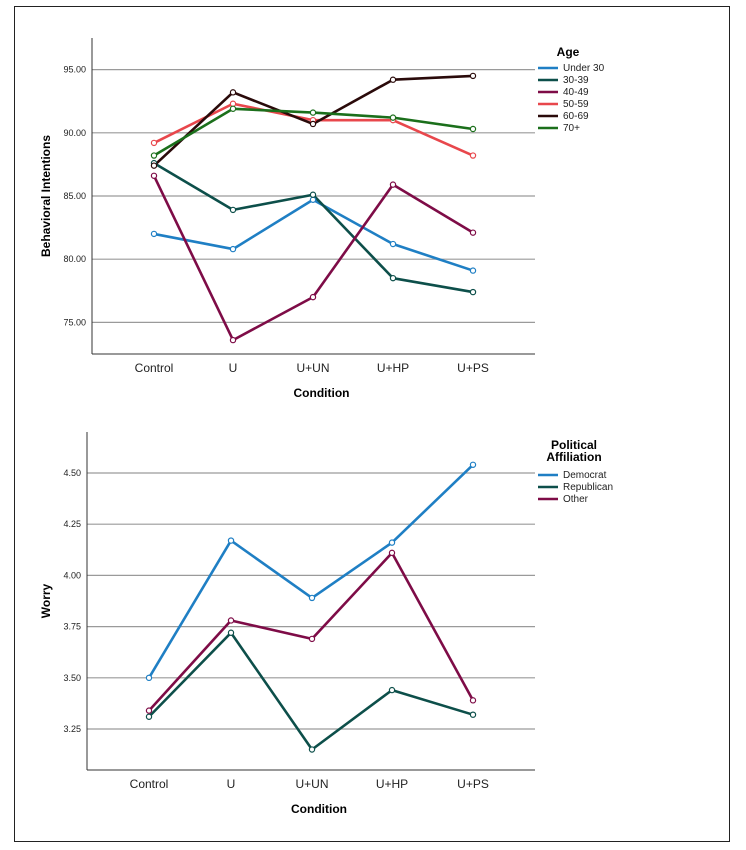 This screenshot has width=746, height=850. I want to click on legend-entry: Republican, so click(588, 487).